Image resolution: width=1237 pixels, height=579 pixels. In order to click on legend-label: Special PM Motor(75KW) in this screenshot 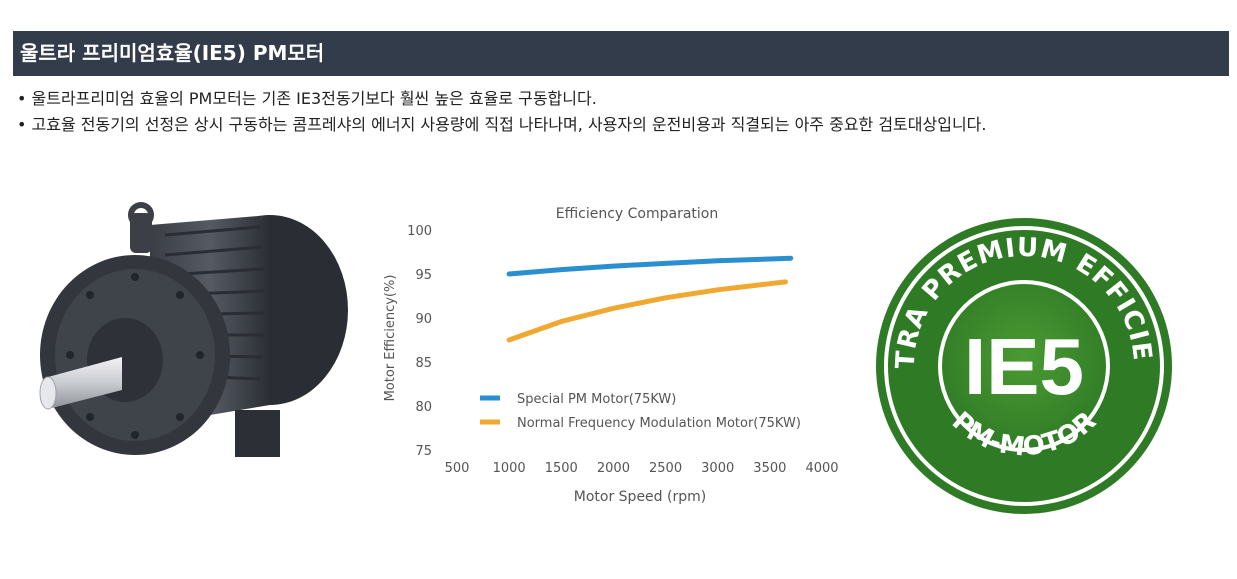, I will do `click(596, 399)`.